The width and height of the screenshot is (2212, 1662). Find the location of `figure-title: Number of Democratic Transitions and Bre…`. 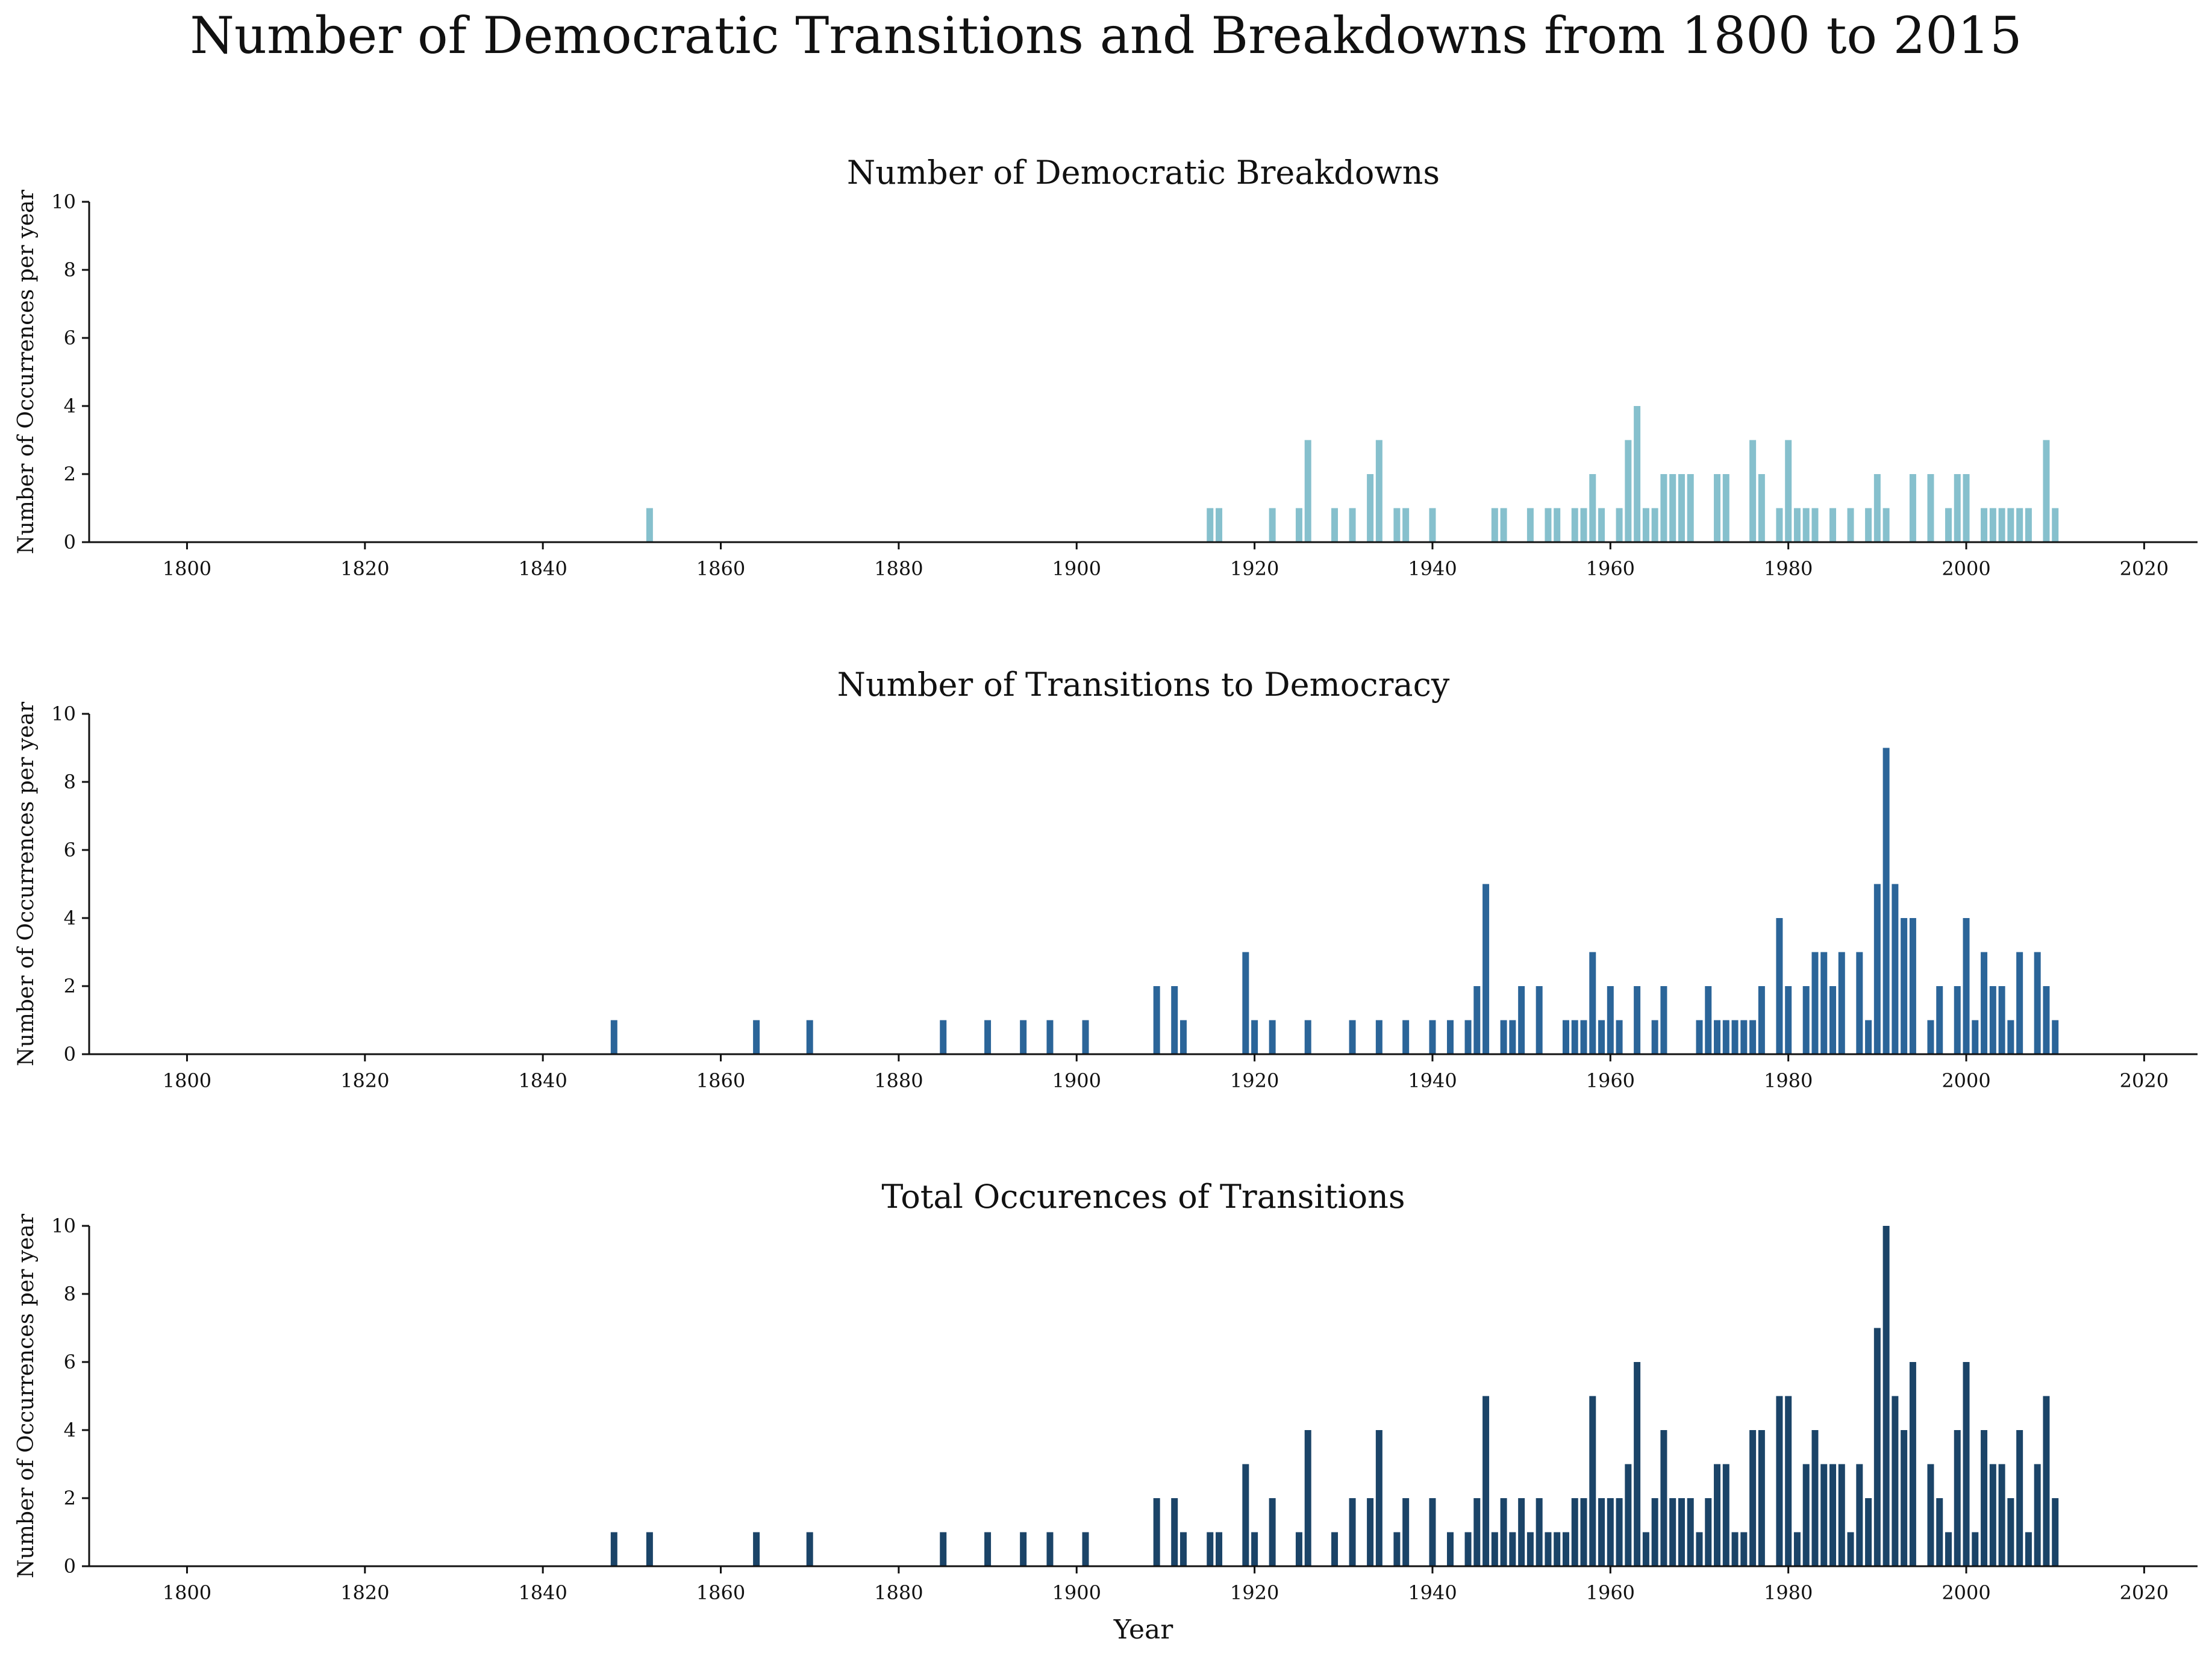

figure-title: Number of Democratic Transitions and Bre… is located at coordinates (1106, 35).